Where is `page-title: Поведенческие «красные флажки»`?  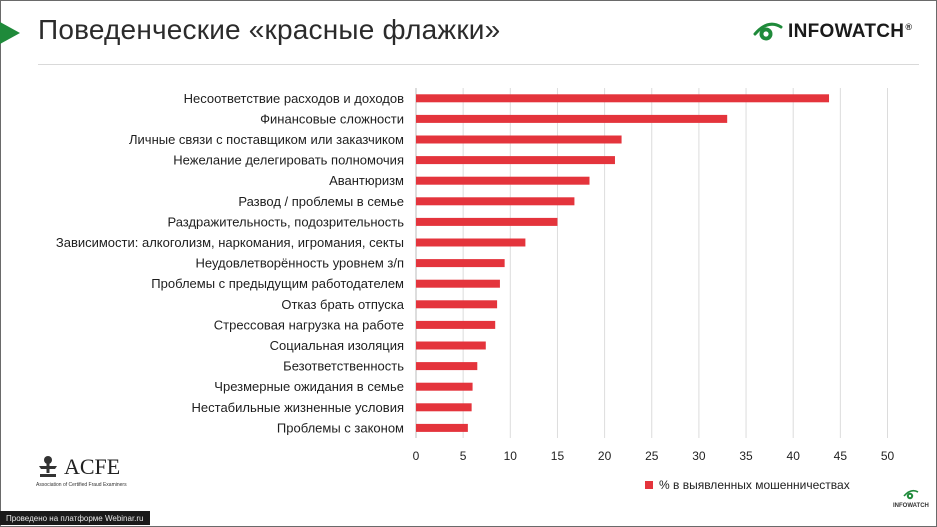
page-title: Поведенческие «красные флажки» is located at coordinates (269, 29).